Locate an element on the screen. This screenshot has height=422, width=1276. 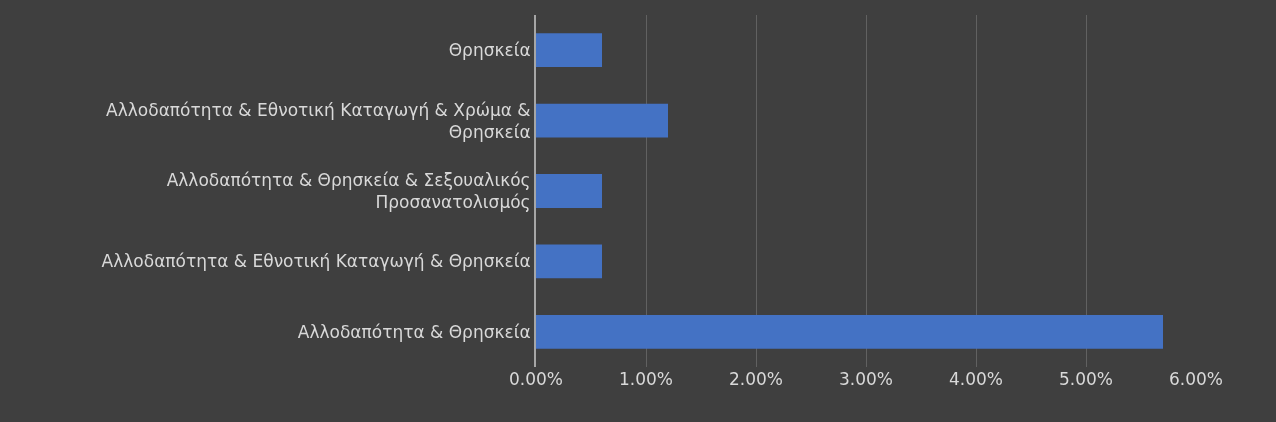
x-tick-label: 3.00% is located at coordinates (866, 379).